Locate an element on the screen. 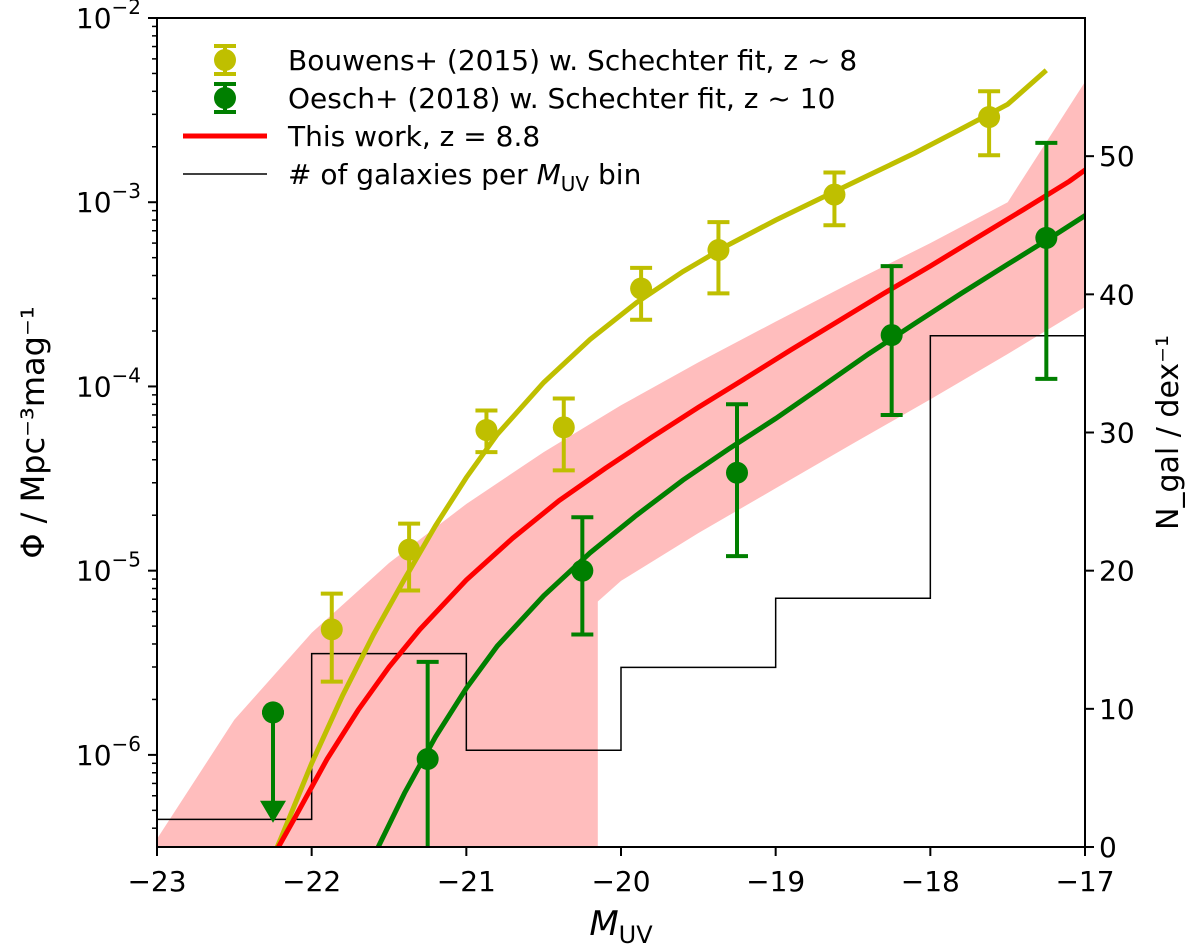  x-tick-label: −19 is located at coordinates (775, 881).